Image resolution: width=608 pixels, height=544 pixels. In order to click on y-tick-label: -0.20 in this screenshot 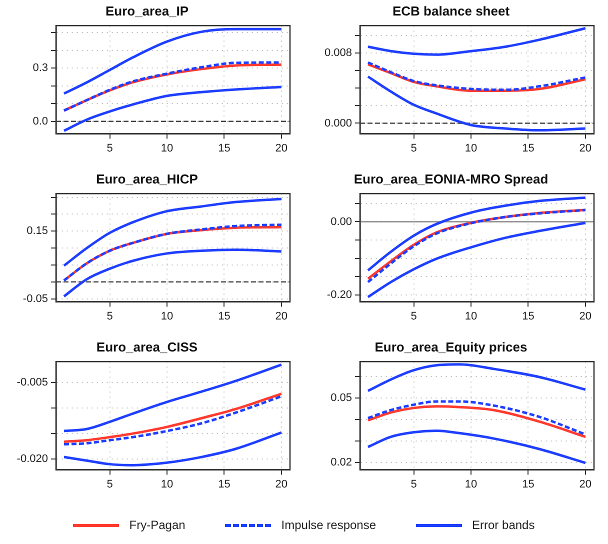, I will do `click(339, 294)`.